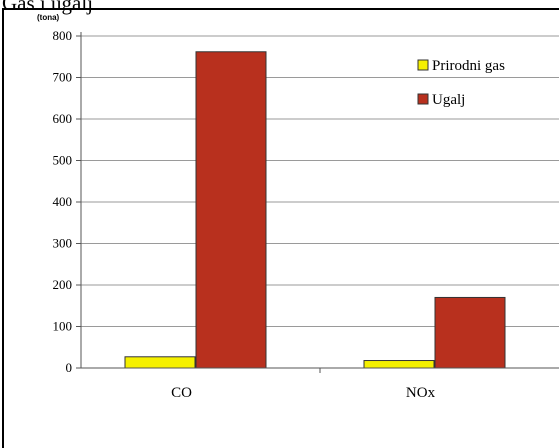  I want to click on y-tick-label: 800, so click(63, 35).